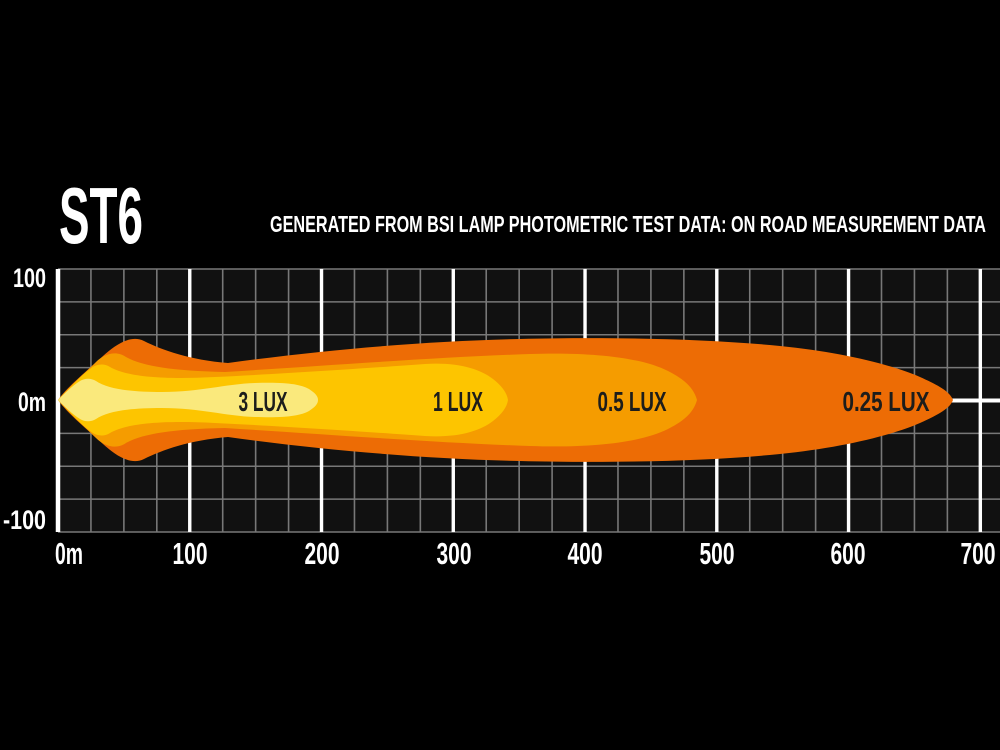 Image resolution: width=1000 pixels, height=750 pixels. I want to click on beam-layer-3lux, so click(188, 400).